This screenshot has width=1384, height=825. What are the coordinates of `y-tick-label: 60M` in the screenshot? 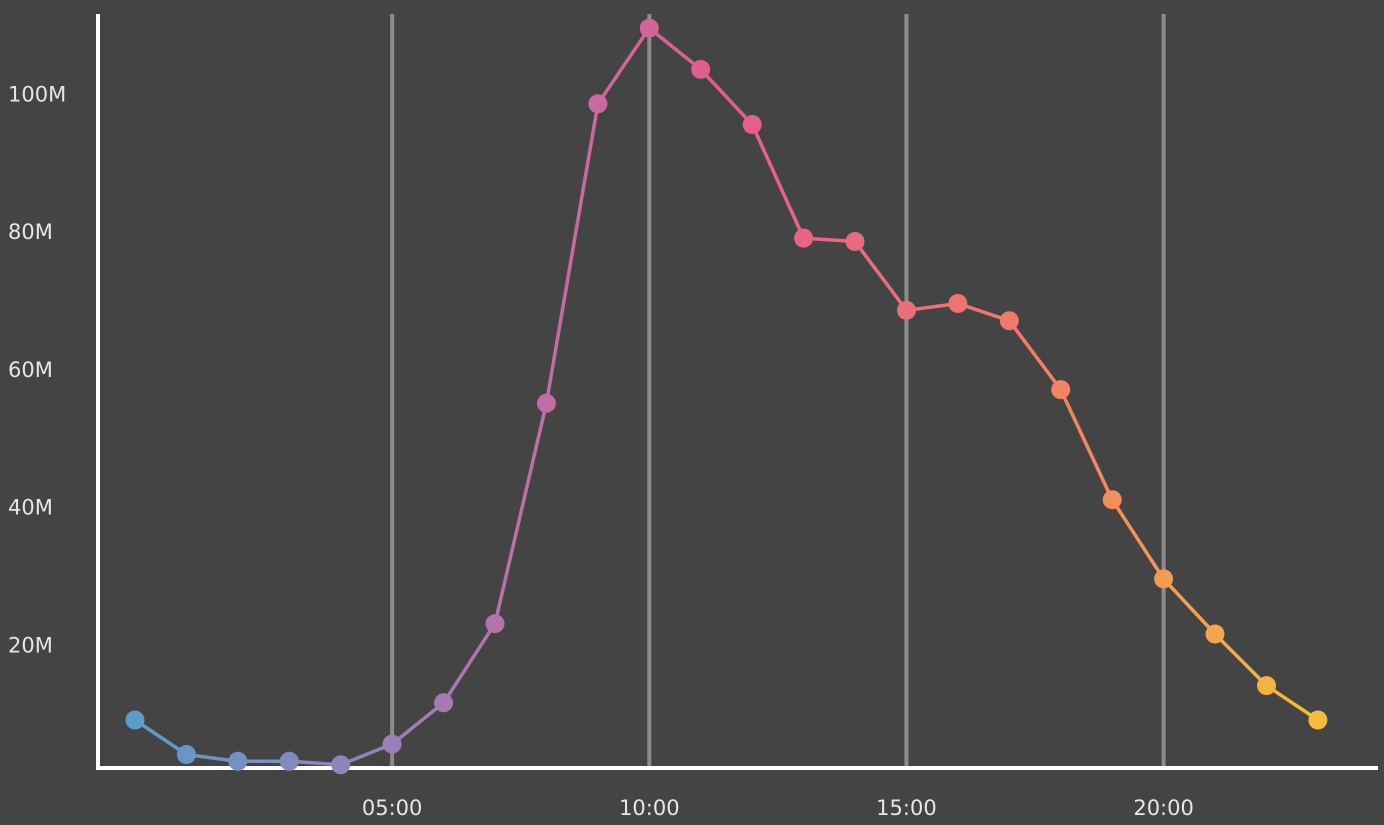 It's located at (30, 370).